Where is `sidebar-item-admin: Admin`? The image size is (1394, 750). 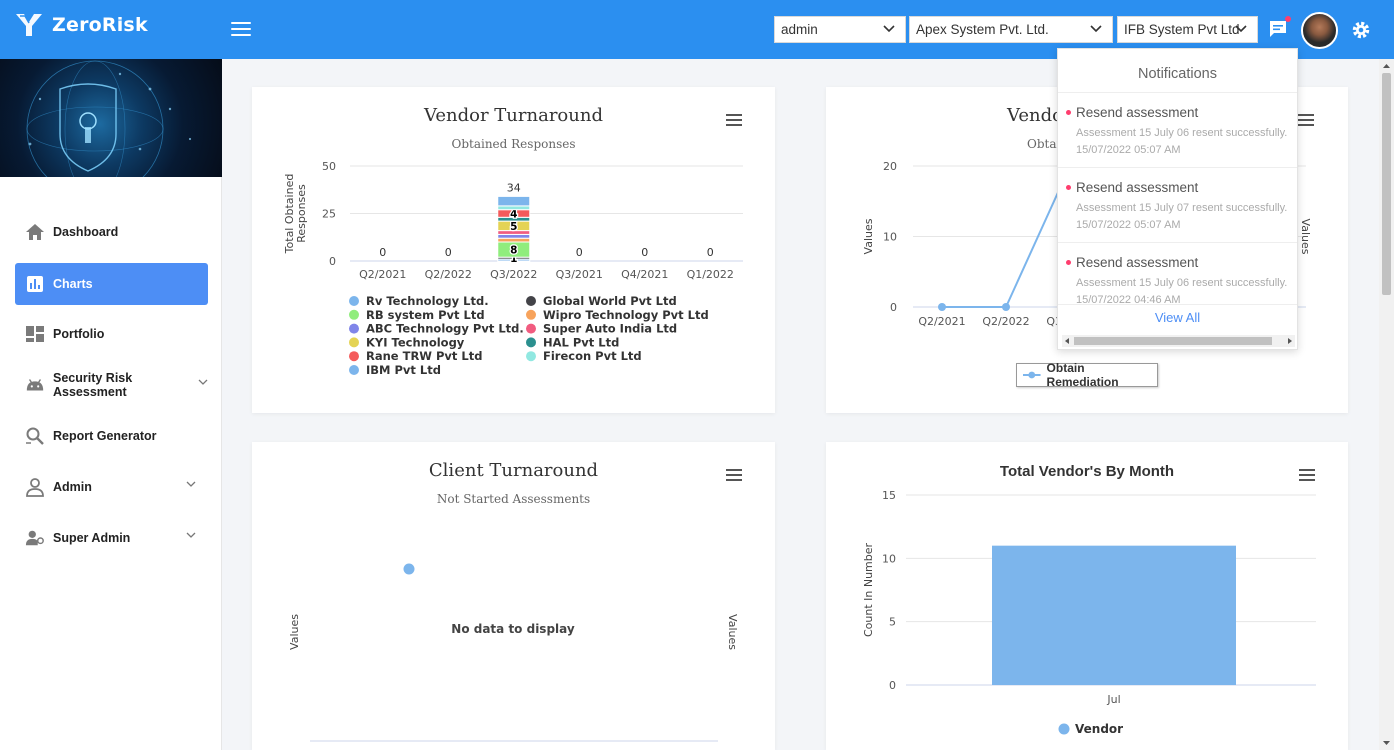 sidebar-item-admin: Admin is located at coordinates (111, 487).